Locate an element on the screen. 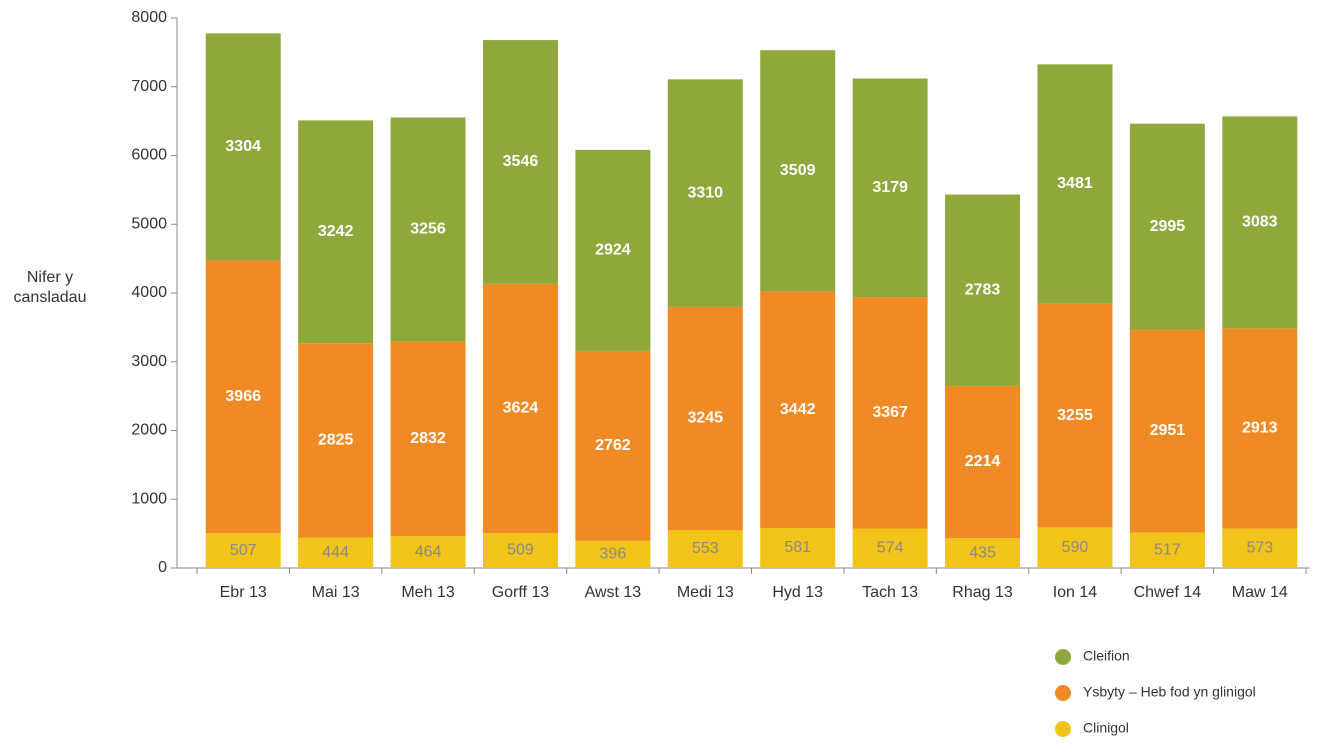  x-tick-label: Medi 13 is located at coordinates (705, 592).